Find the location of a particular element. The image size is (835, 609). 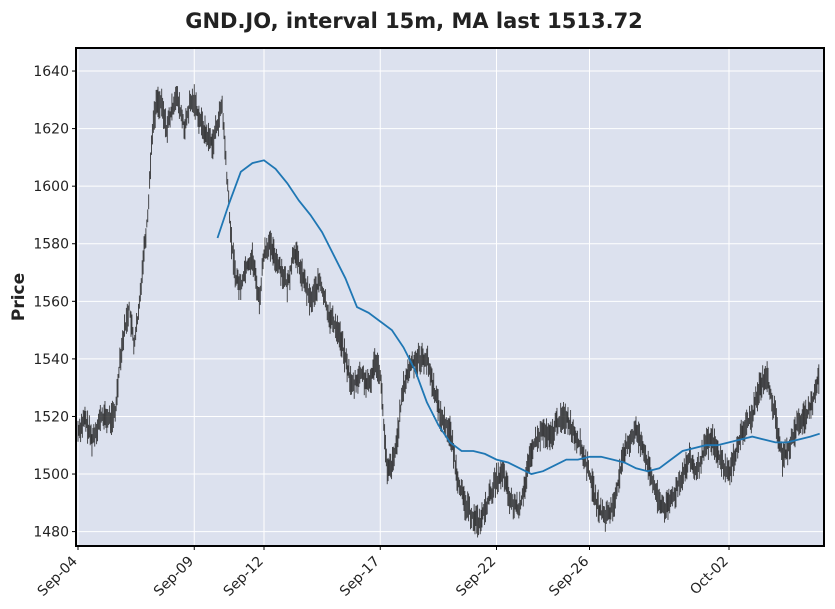

chart-title: GND.JO, interval 15m, MA last 1513.72 is located at coordinates (414, 21).